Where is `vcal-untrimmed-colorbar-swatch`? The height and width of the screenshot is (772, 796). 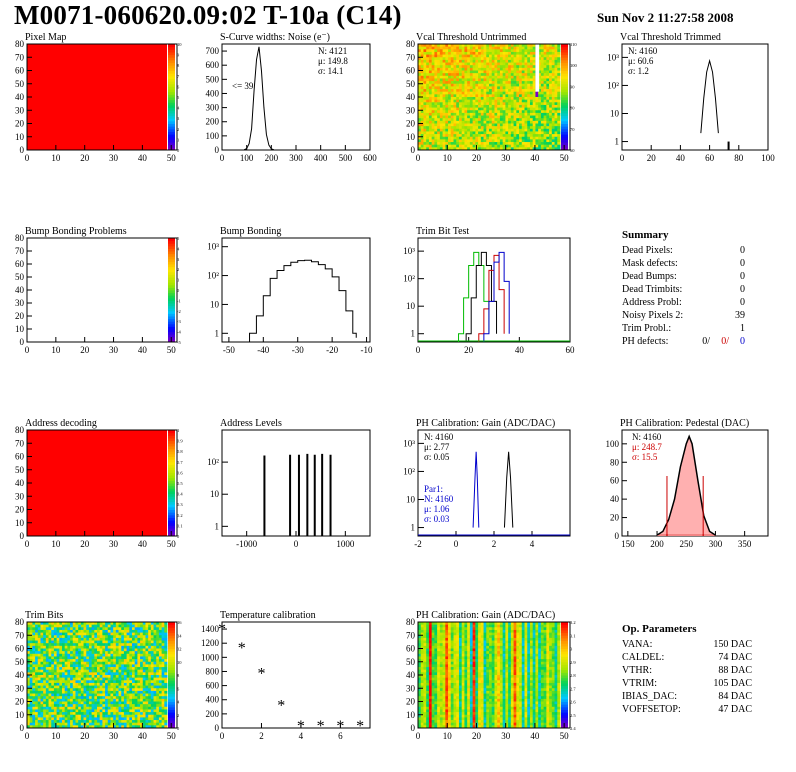 vcal-untrimmed-colorbar-swatch is located at coordinates (564, 106).